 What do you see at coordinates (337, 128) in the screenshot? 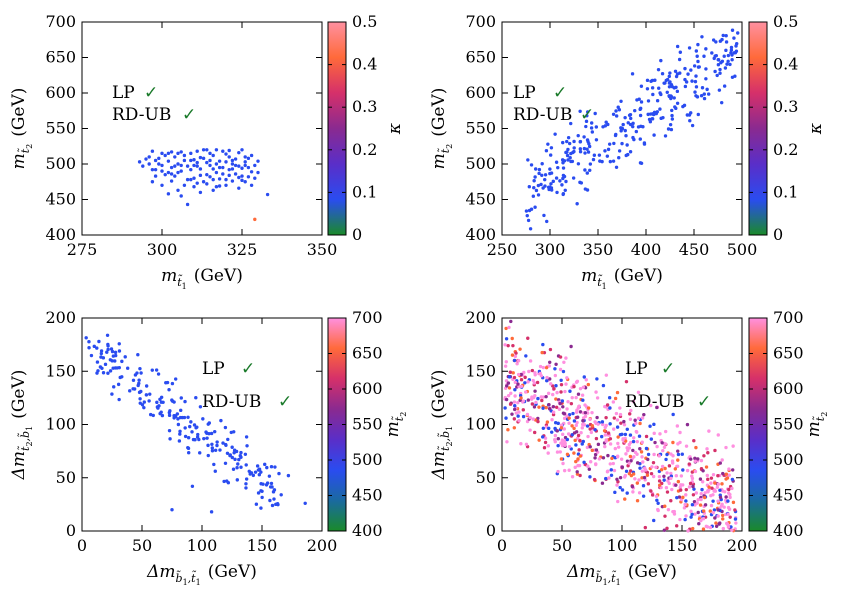
I see `colorbar-gradient` at bounding box center [337, 128].